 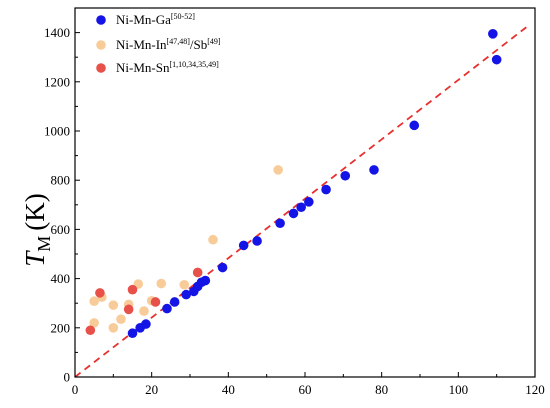 I want to click on legend-label-ni-mn-in-sb: Ni-Mn-In[47,48]/Sb[49], so click(x=168, y=44).